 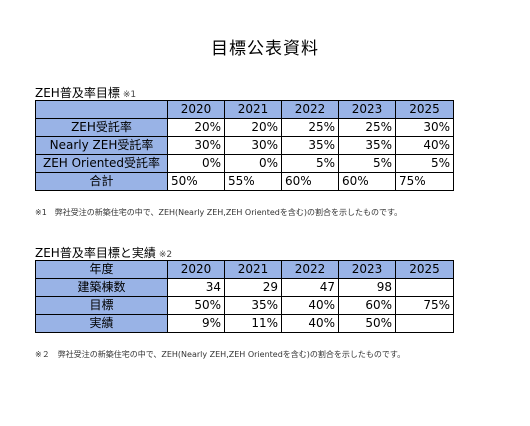 I want to click on table1-note-mark: ※1, so click(x=129, y=95).